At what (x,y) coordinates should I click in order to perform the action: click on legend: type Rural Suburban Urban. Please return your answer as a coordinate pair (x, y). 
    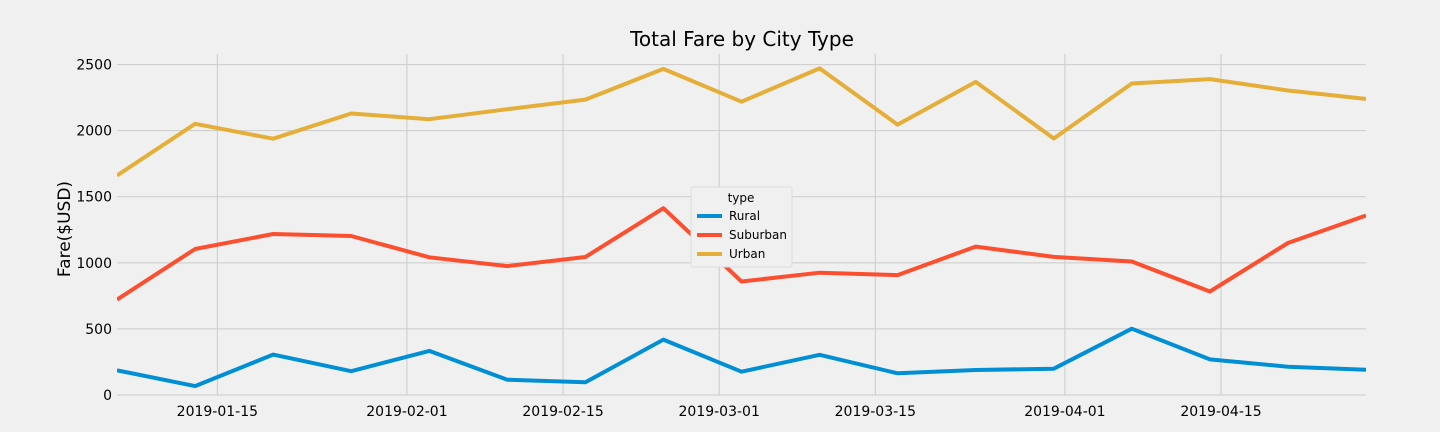
    Looking at the image, I should click on (741, 227).